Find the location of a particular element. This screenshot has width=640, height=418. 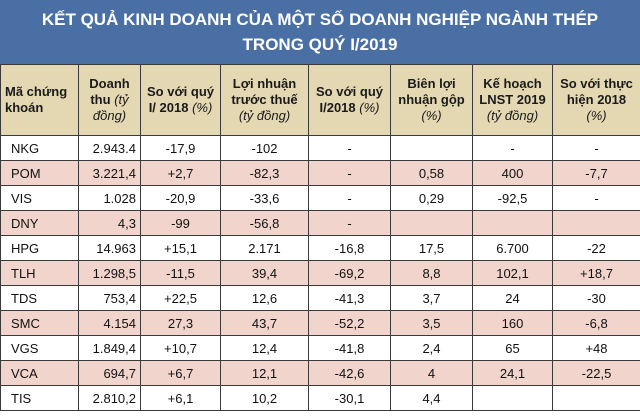

cell-gross-margin: 0,58 is located at coordinates (431, 173).